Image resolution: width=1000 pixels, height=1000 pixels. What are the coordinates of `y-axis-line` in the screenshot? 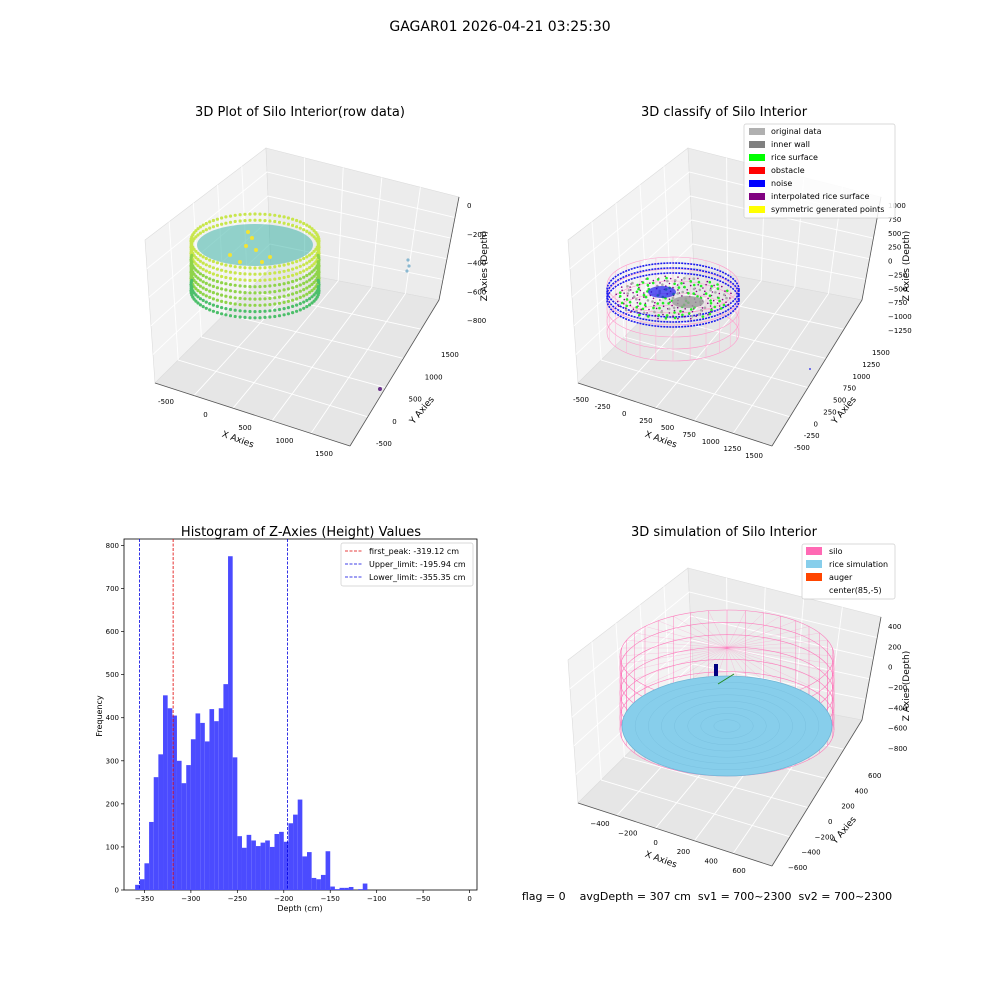 It's located at (817, 373).